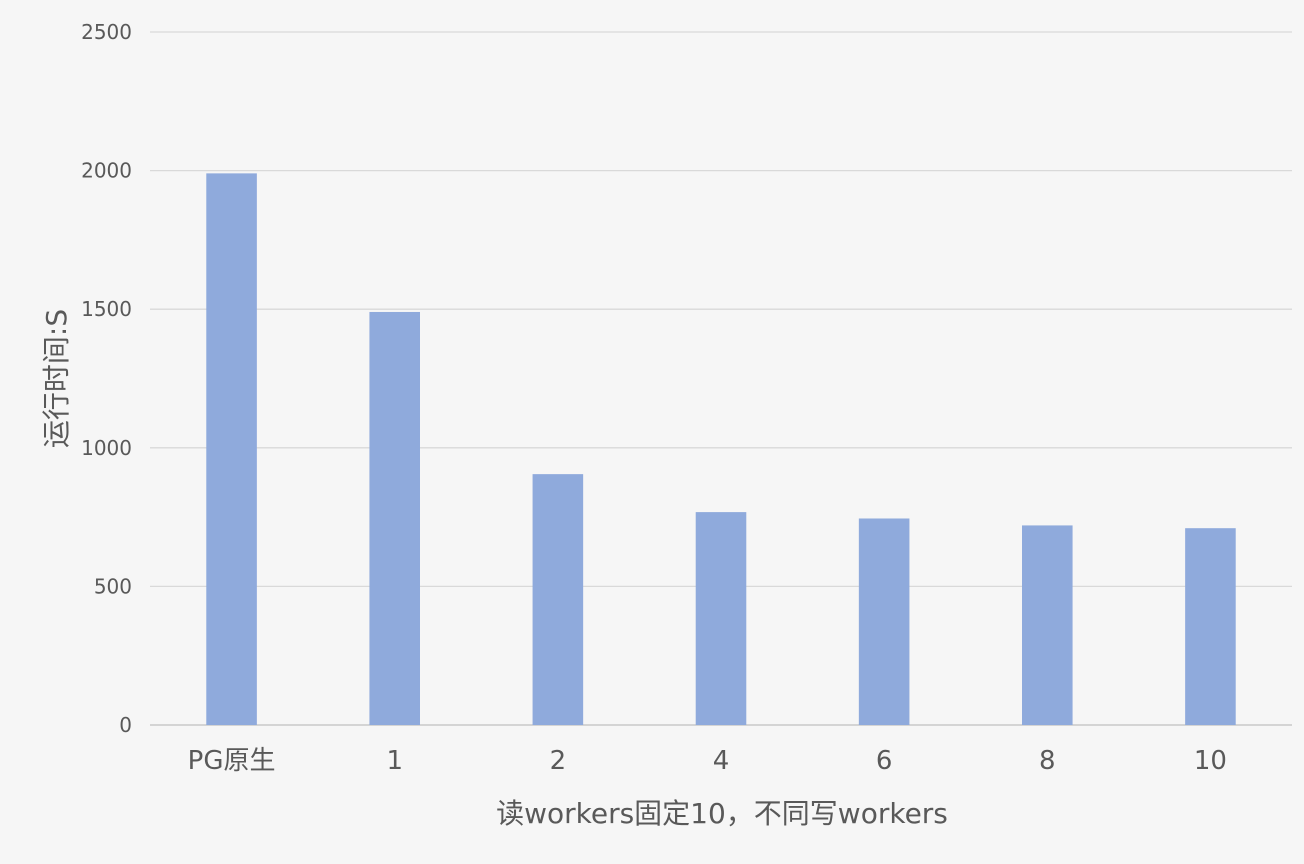 This screenshot has width=1304, height=864. Describe the element at coordinates (721, 761) in the screenshot. I see `x-tick-label: 4` at that location.